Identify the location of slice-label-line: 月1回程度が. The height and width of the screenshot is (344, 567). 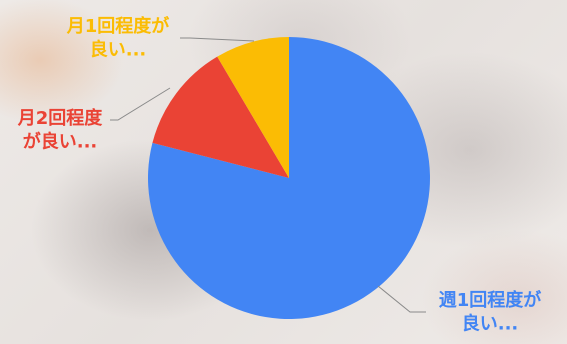
(118, 26).